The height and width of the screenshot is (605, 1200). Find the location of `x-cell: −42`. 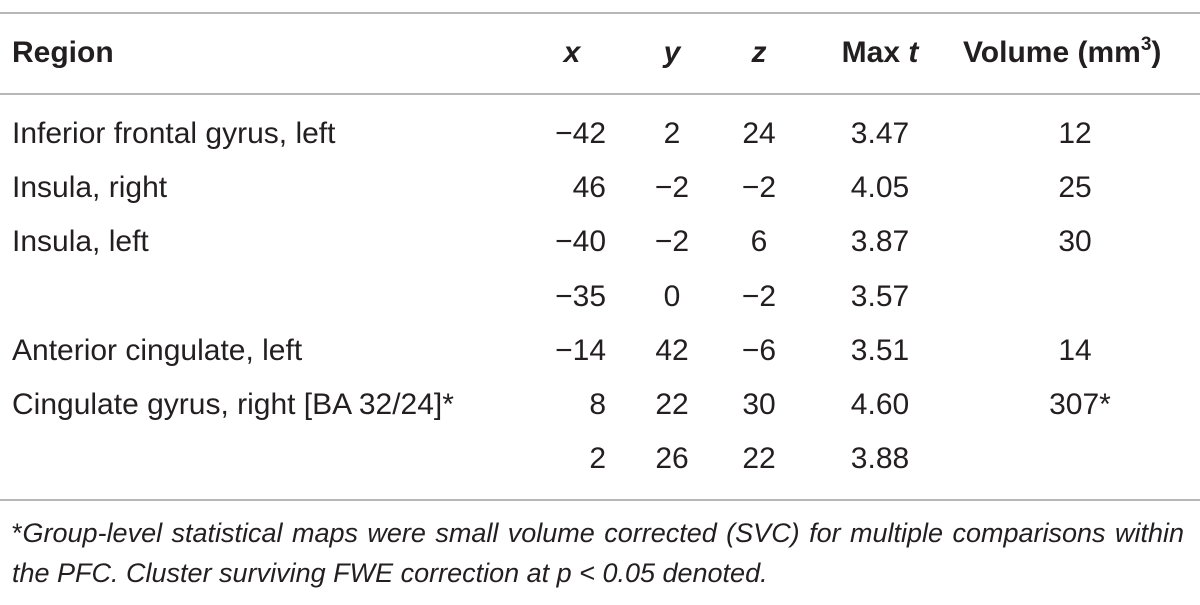

x-cell: −42 is located at coordinates (580, 133).